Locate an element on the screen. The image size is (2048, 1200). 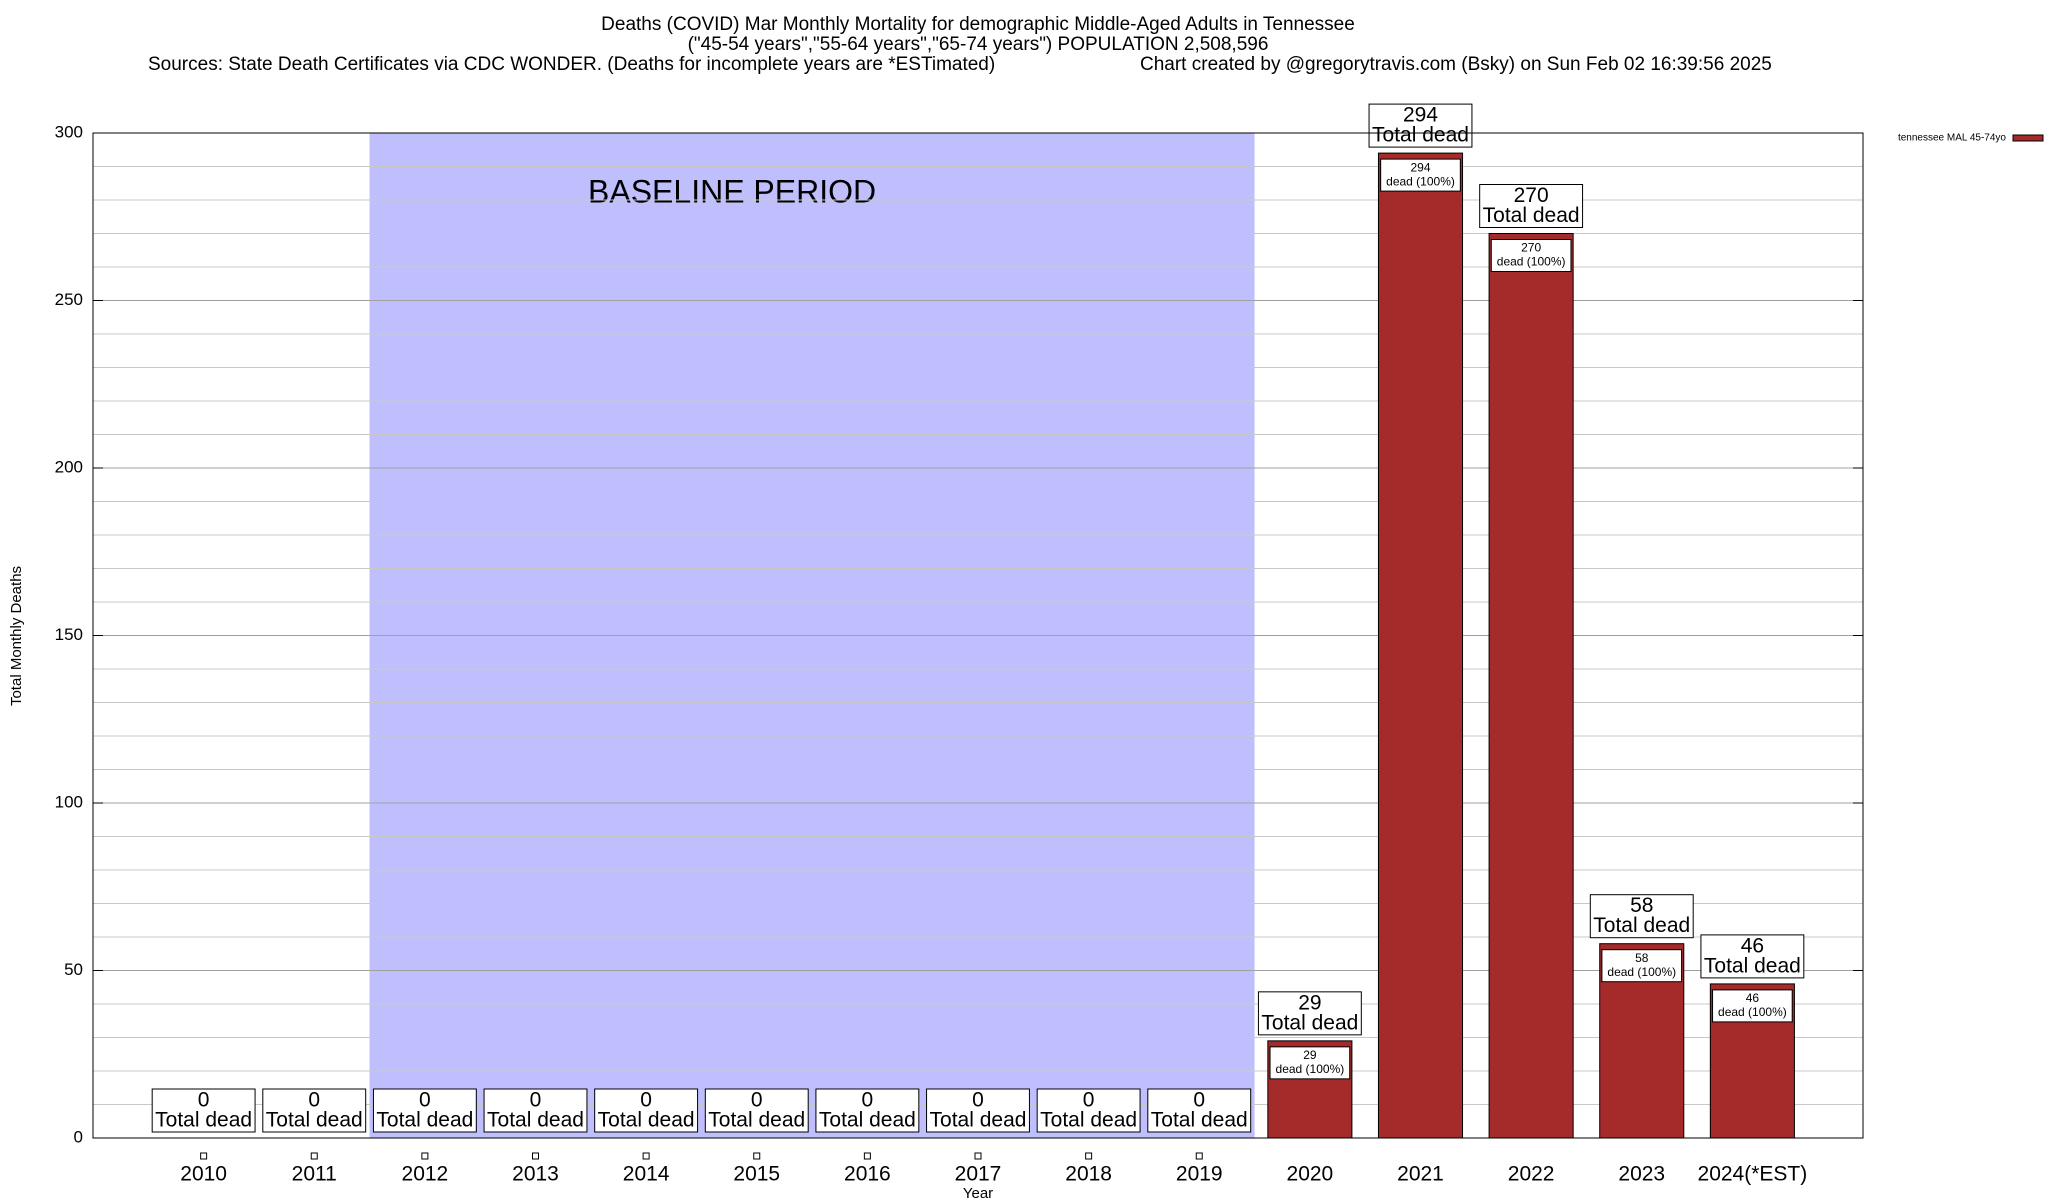
y-tick-label: 100 is located at coordinates (69, 801).